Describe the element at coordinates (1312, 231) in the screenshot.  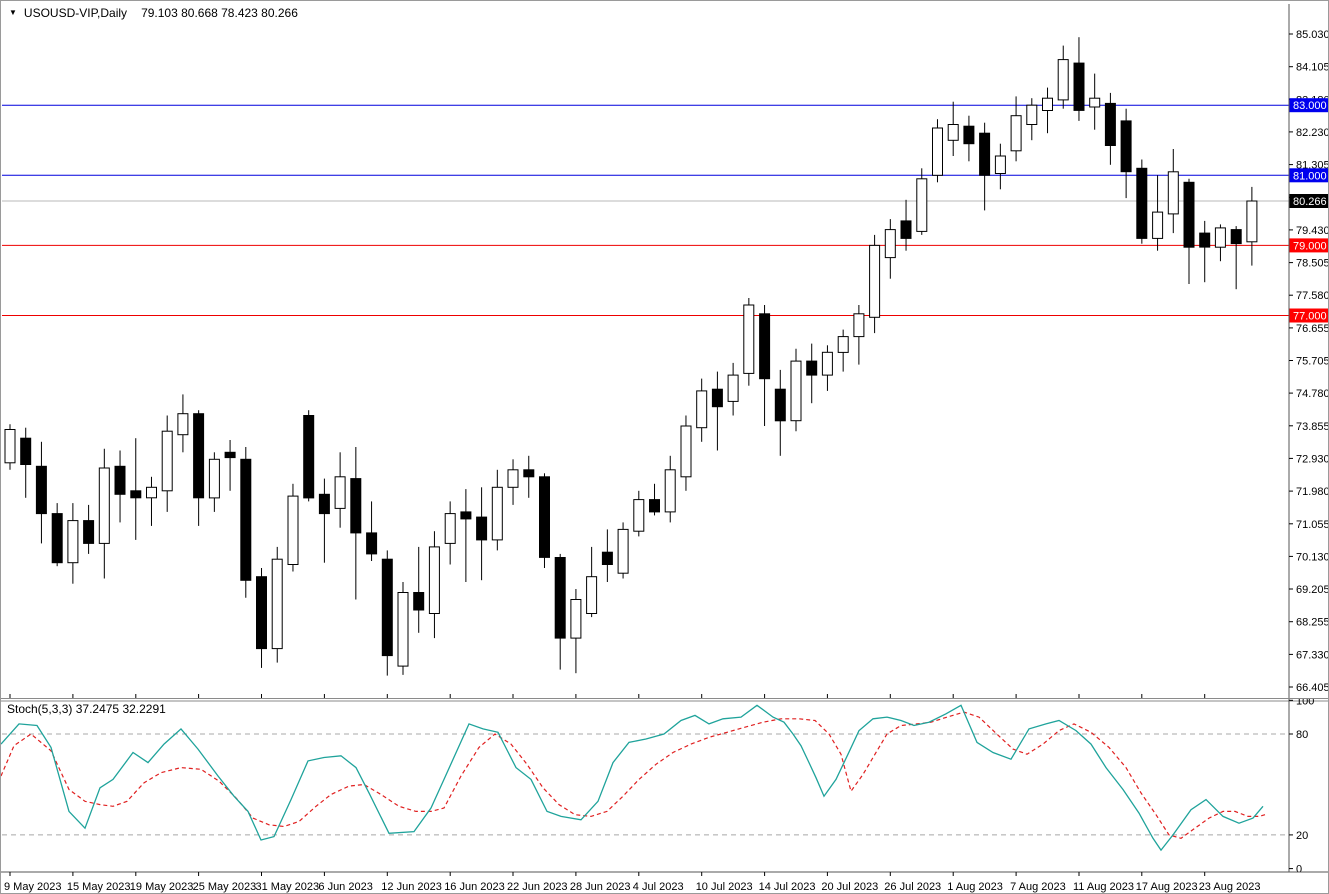
I see `price-tick-label: 79.430` at that location.